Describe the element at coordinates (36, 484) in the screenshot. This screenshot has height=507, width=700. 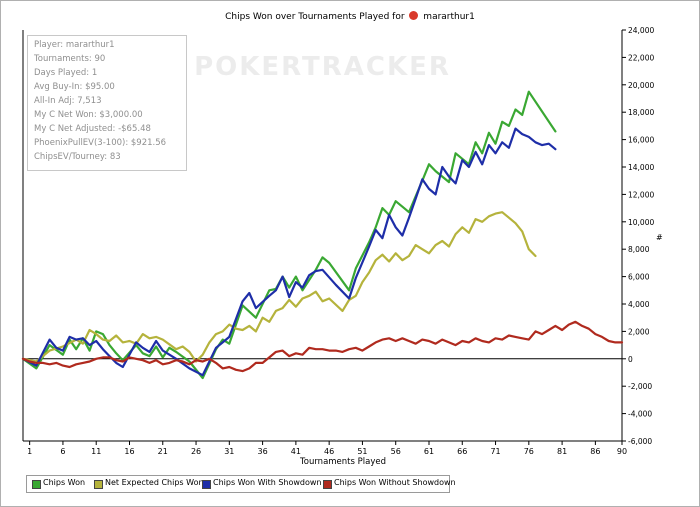
I see `legend-swatch-chips-won` at that location.